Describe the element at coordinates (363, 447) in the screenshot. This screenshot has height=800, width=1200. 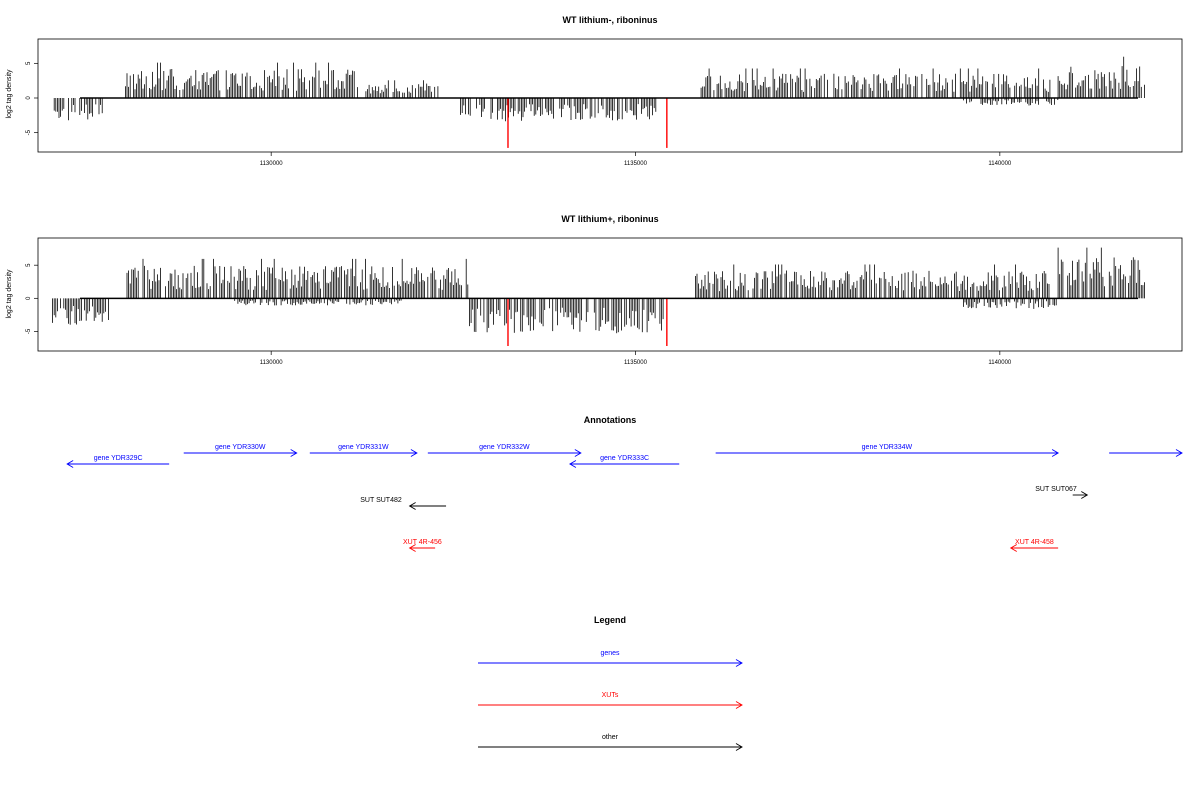
I see `gene-label: gene YDR331W` at that location.